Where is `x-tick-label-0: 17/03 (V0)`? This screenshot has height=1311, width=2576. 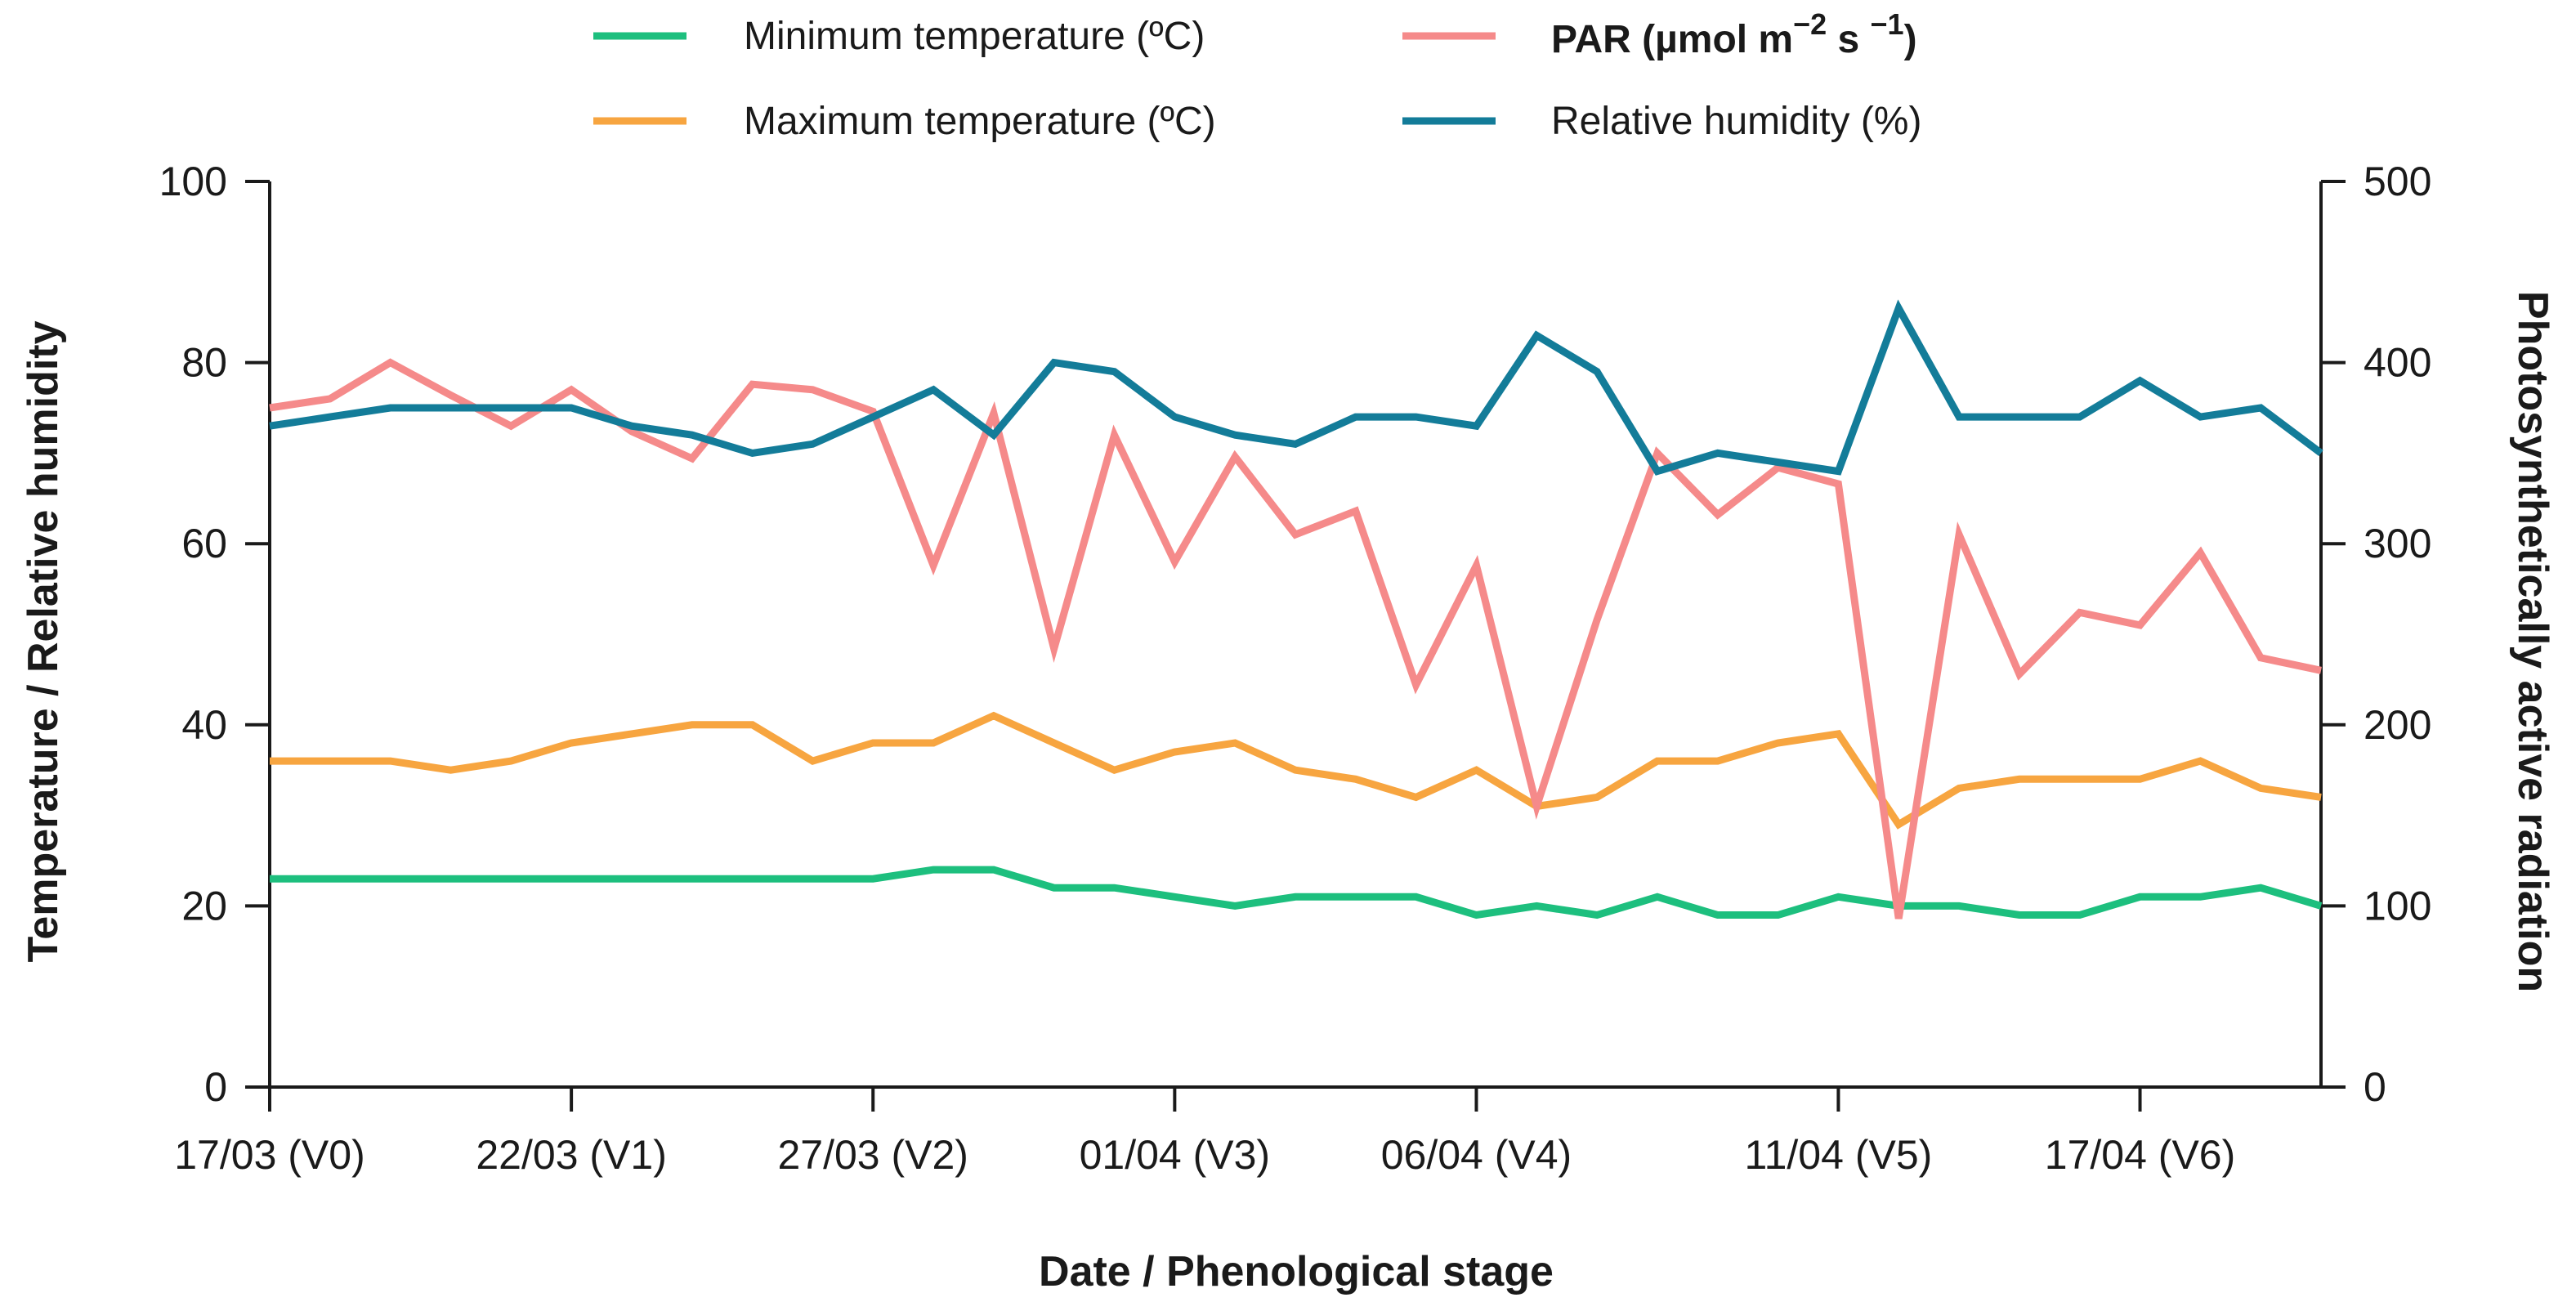
x-tick-label-0: 17/03 (V0) is located at coordinates (269, 1155).